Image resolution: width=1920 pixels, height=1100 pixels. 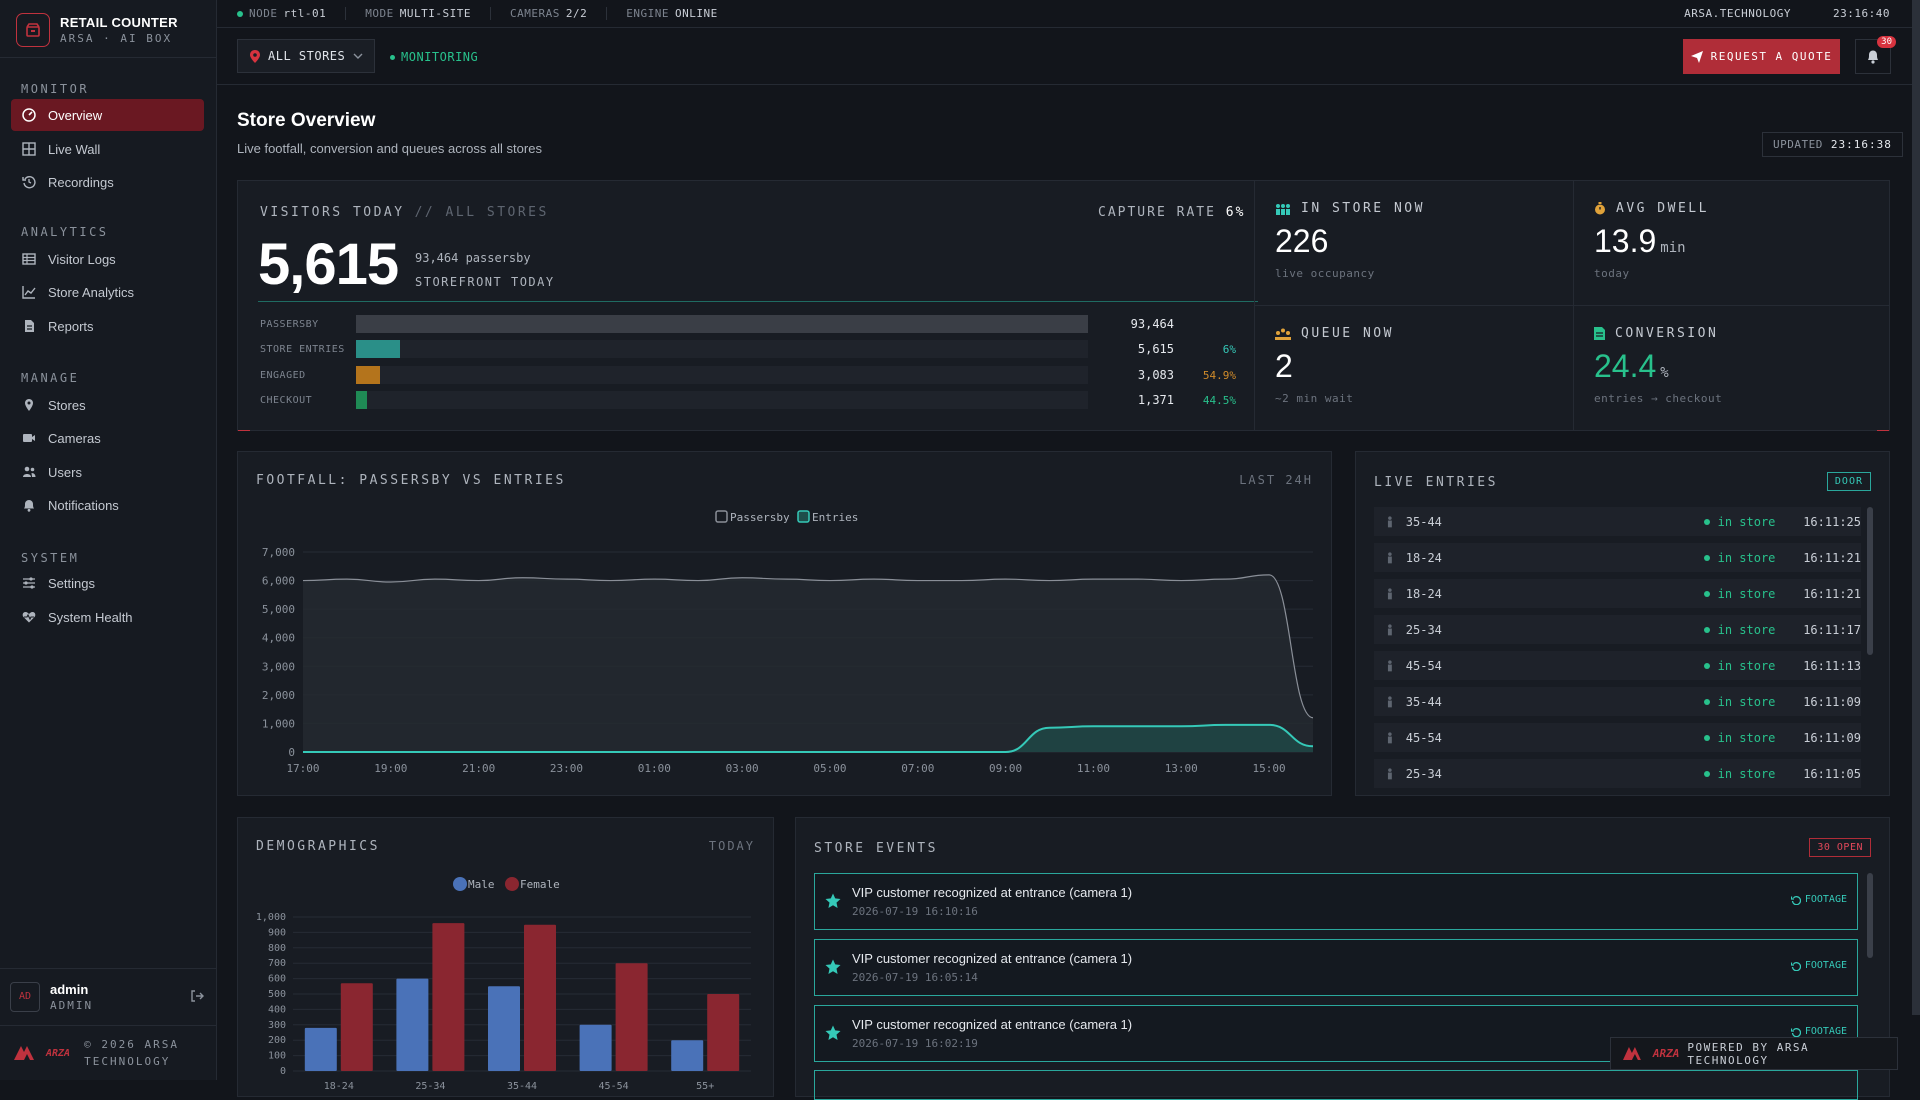 What do you see at coordinates (1155, 375) in the screenshot?
I see `funnel-value: 3,083` at bounding box center [1155, 375].